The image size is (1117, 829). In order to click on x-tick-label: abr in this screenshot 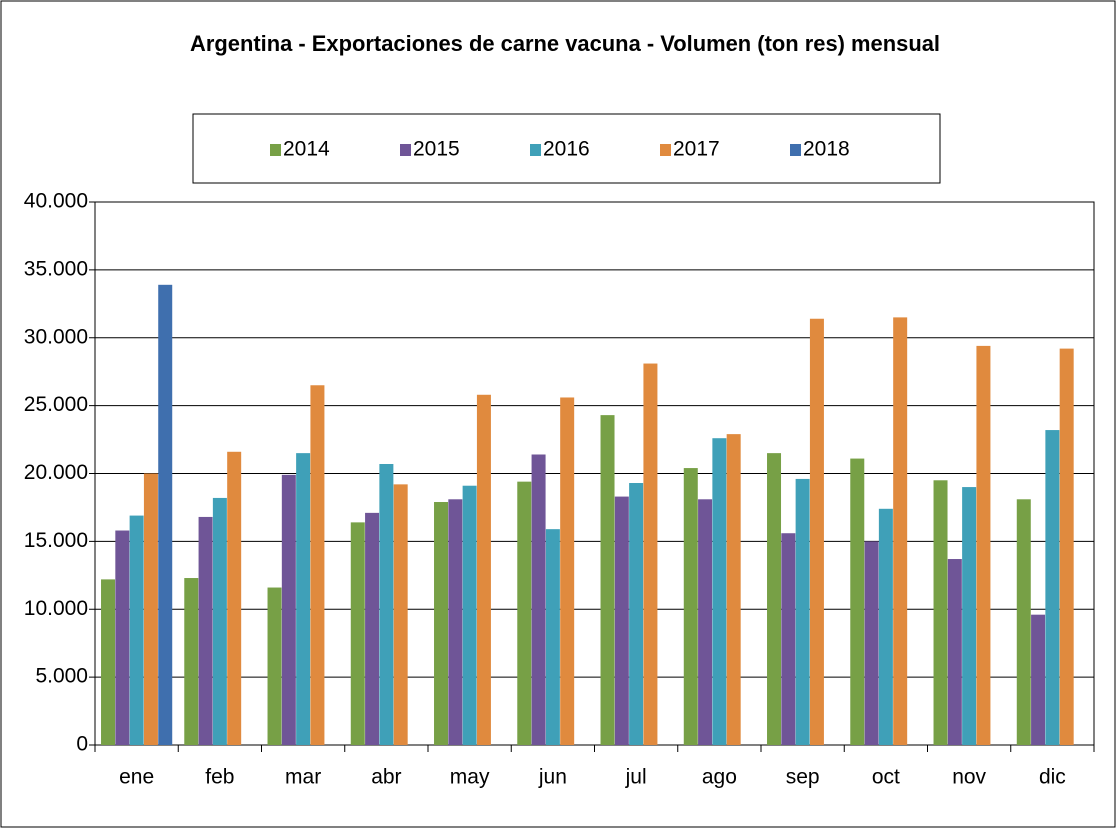, I will do `click(386, 777)`.